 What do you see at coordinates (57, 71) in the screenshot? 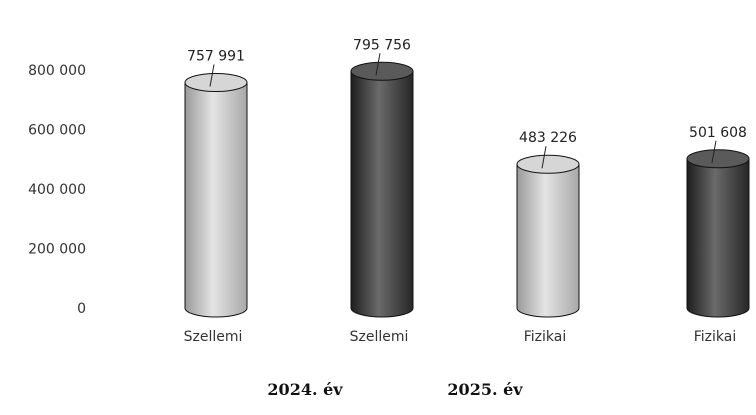
I see `y-tick-label: 800 000` at bounding box center [57, 71].